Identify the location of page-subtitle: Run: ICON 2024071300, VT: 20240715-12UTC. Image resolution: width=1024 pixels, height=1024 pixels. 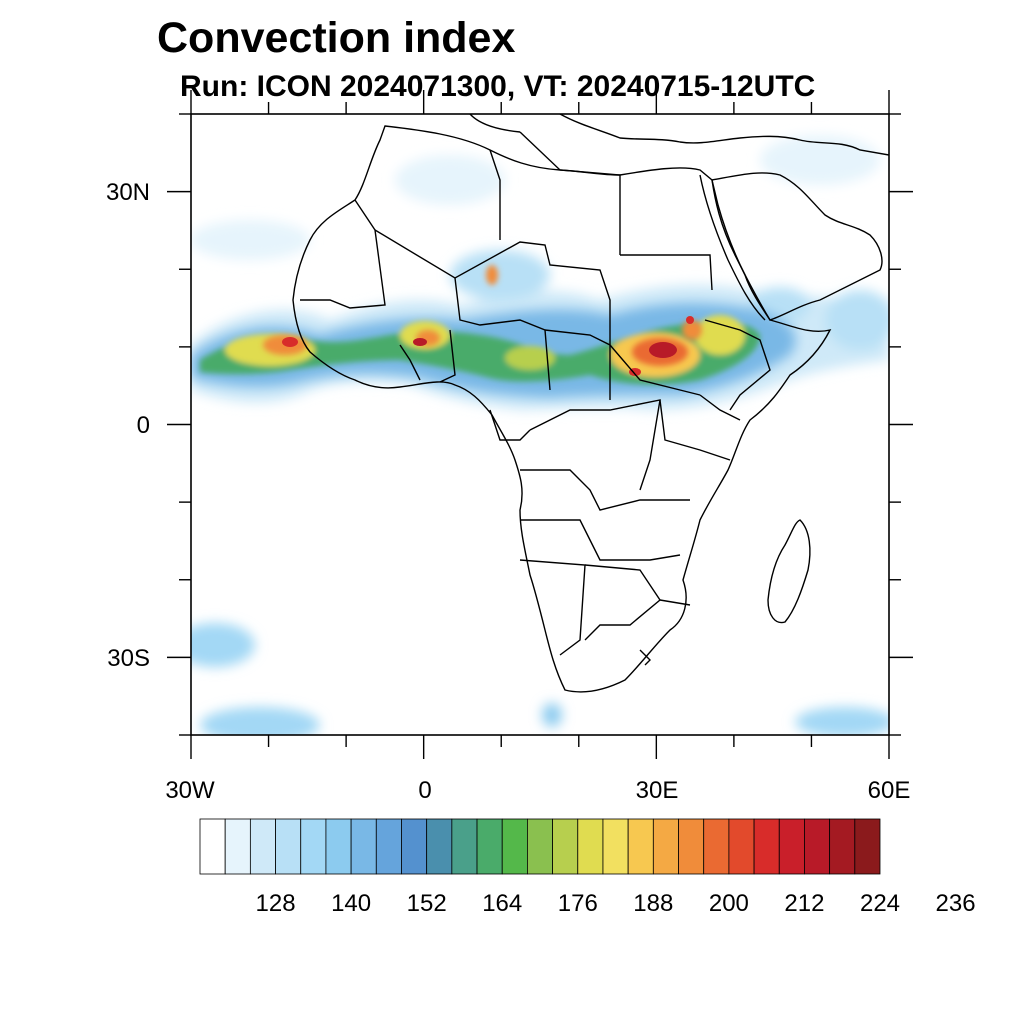
(498, 86).